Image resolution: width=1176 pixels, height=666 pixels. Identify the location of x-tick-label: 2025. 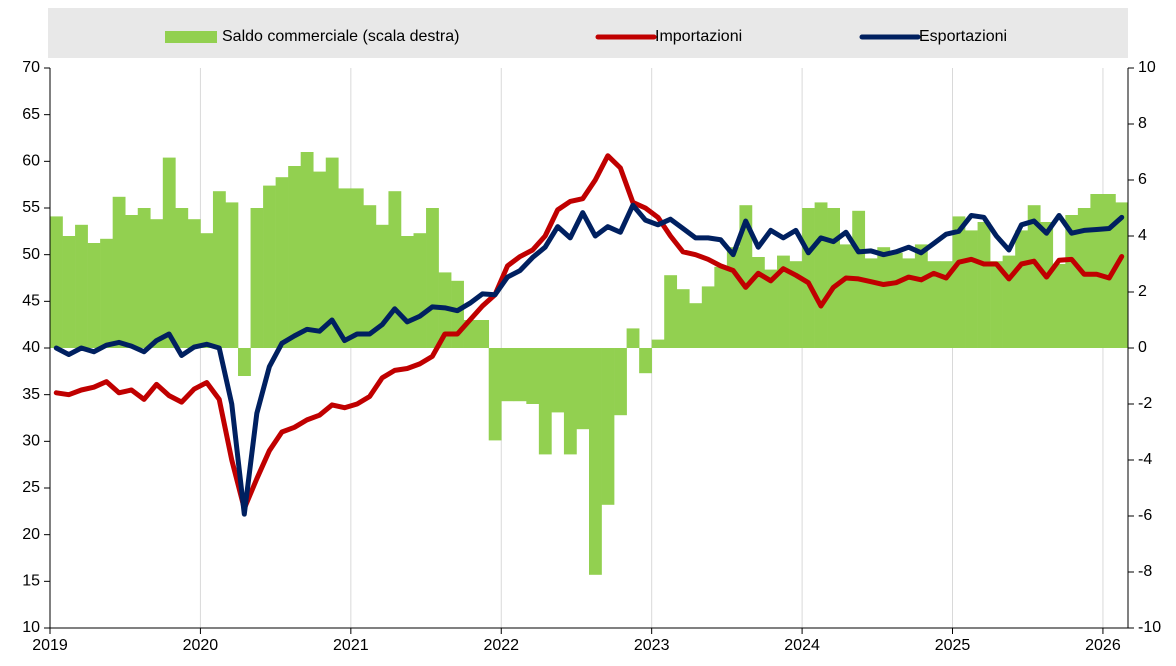
(953, 645).